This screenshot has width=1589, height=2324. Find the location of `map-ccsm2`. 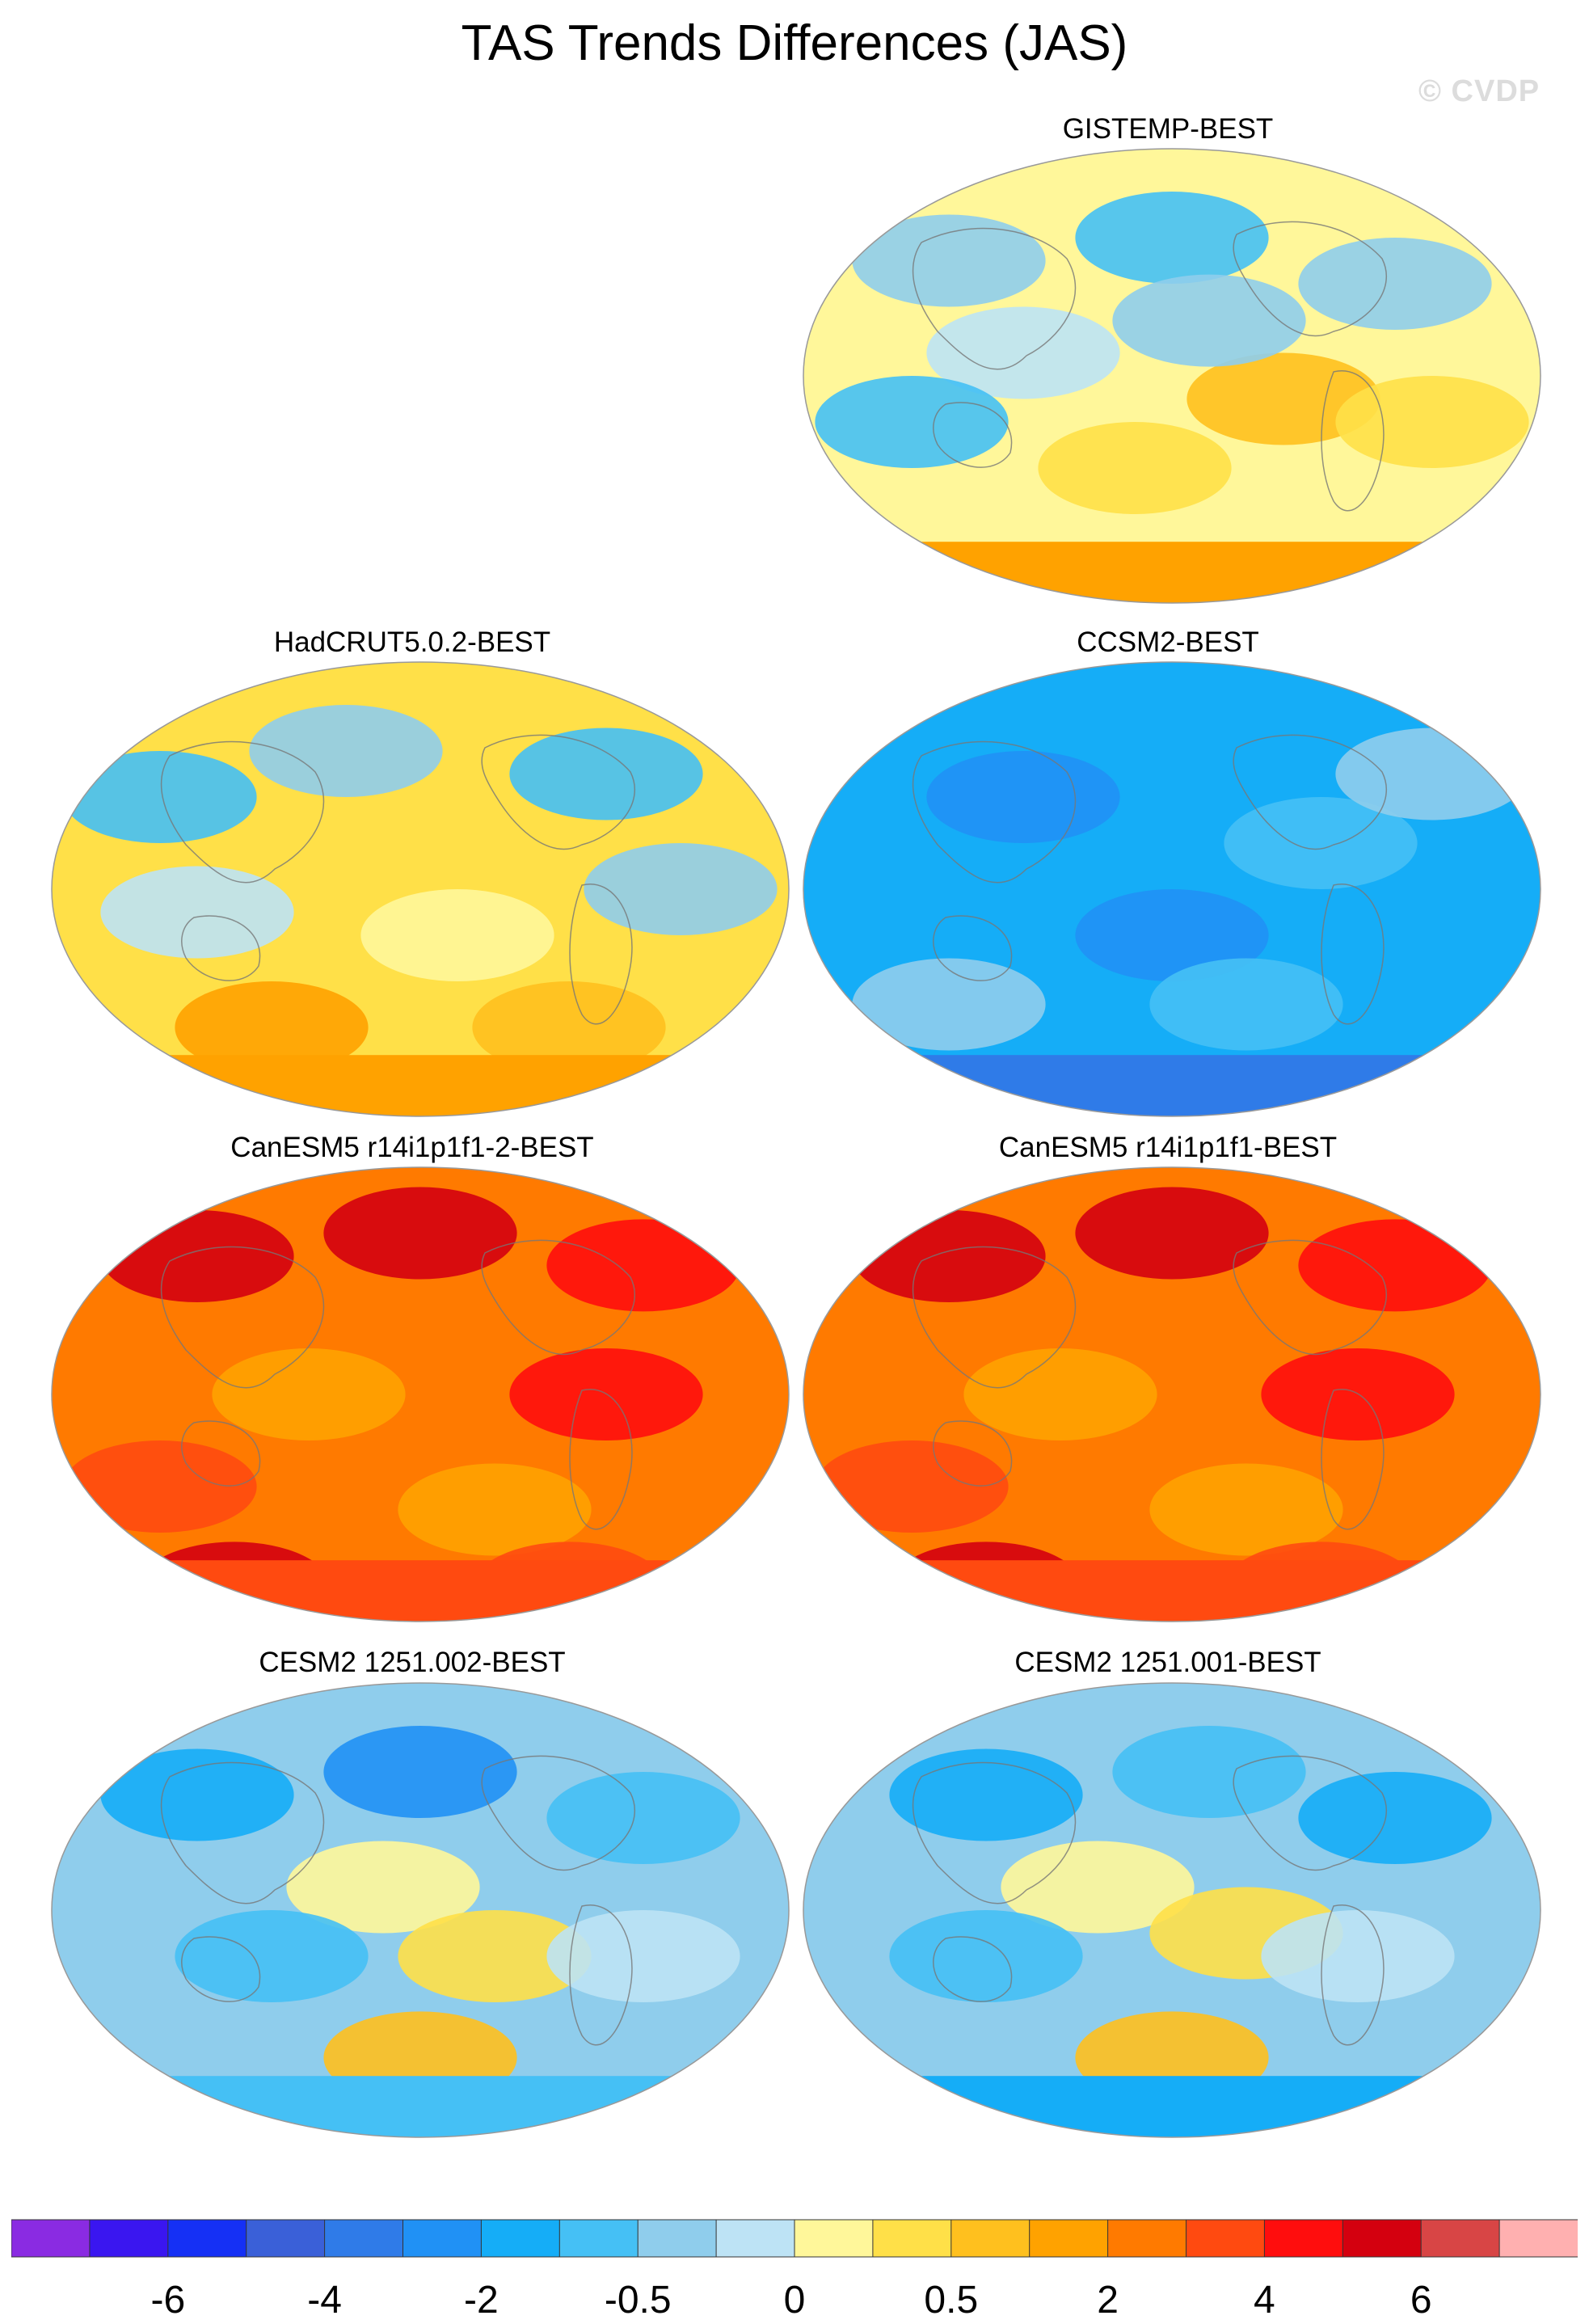

map-ccsm2 is located at coordinates (1172, 889).